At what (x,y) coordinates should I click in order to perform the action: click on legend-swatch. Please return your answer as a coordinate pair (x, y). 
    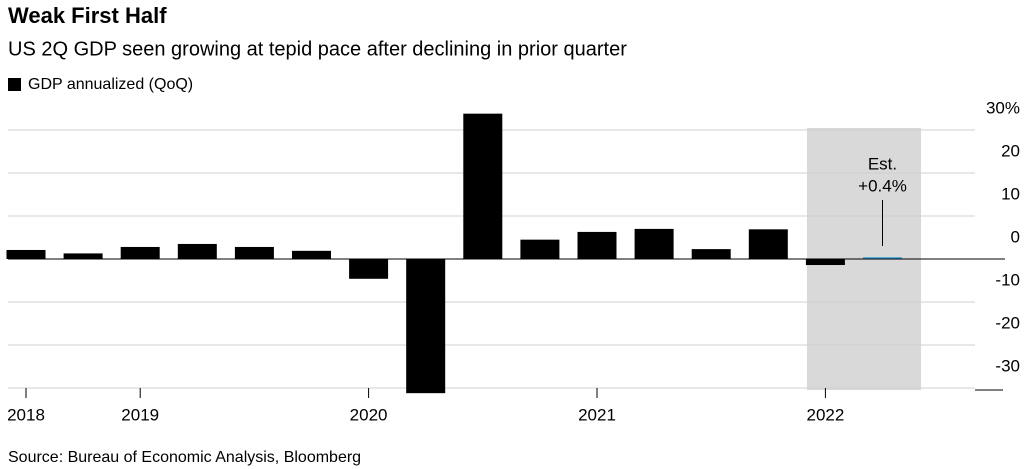
    Looking at the image, I should click on (14, 84).